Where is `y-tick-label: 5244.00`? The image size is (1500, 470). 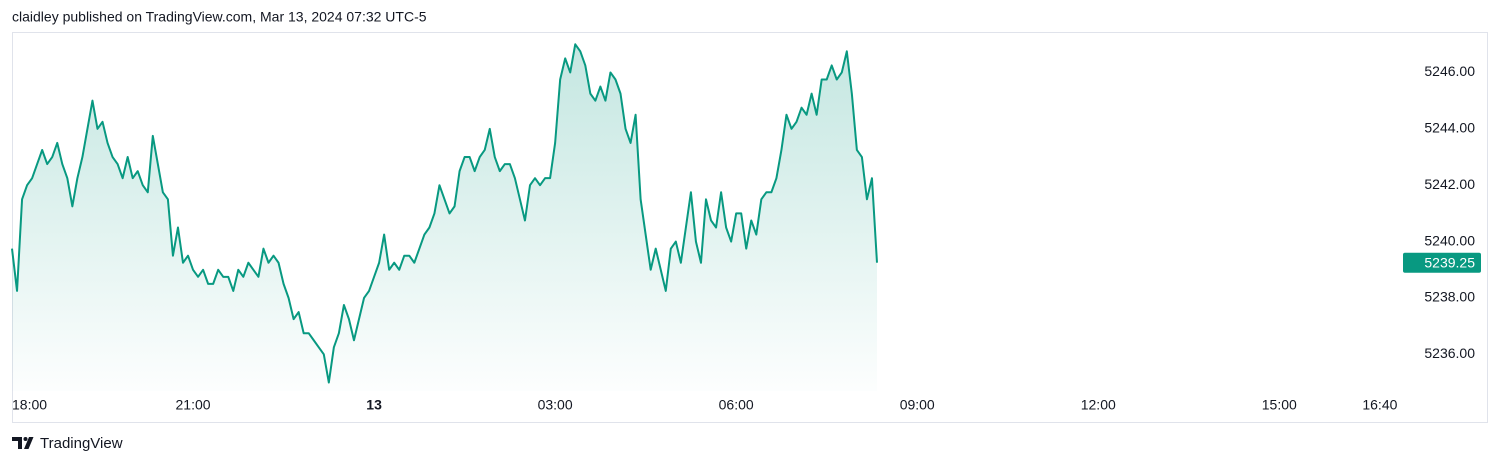
y-tick-label: 5244.00 is located at coordinates (1449, 128).